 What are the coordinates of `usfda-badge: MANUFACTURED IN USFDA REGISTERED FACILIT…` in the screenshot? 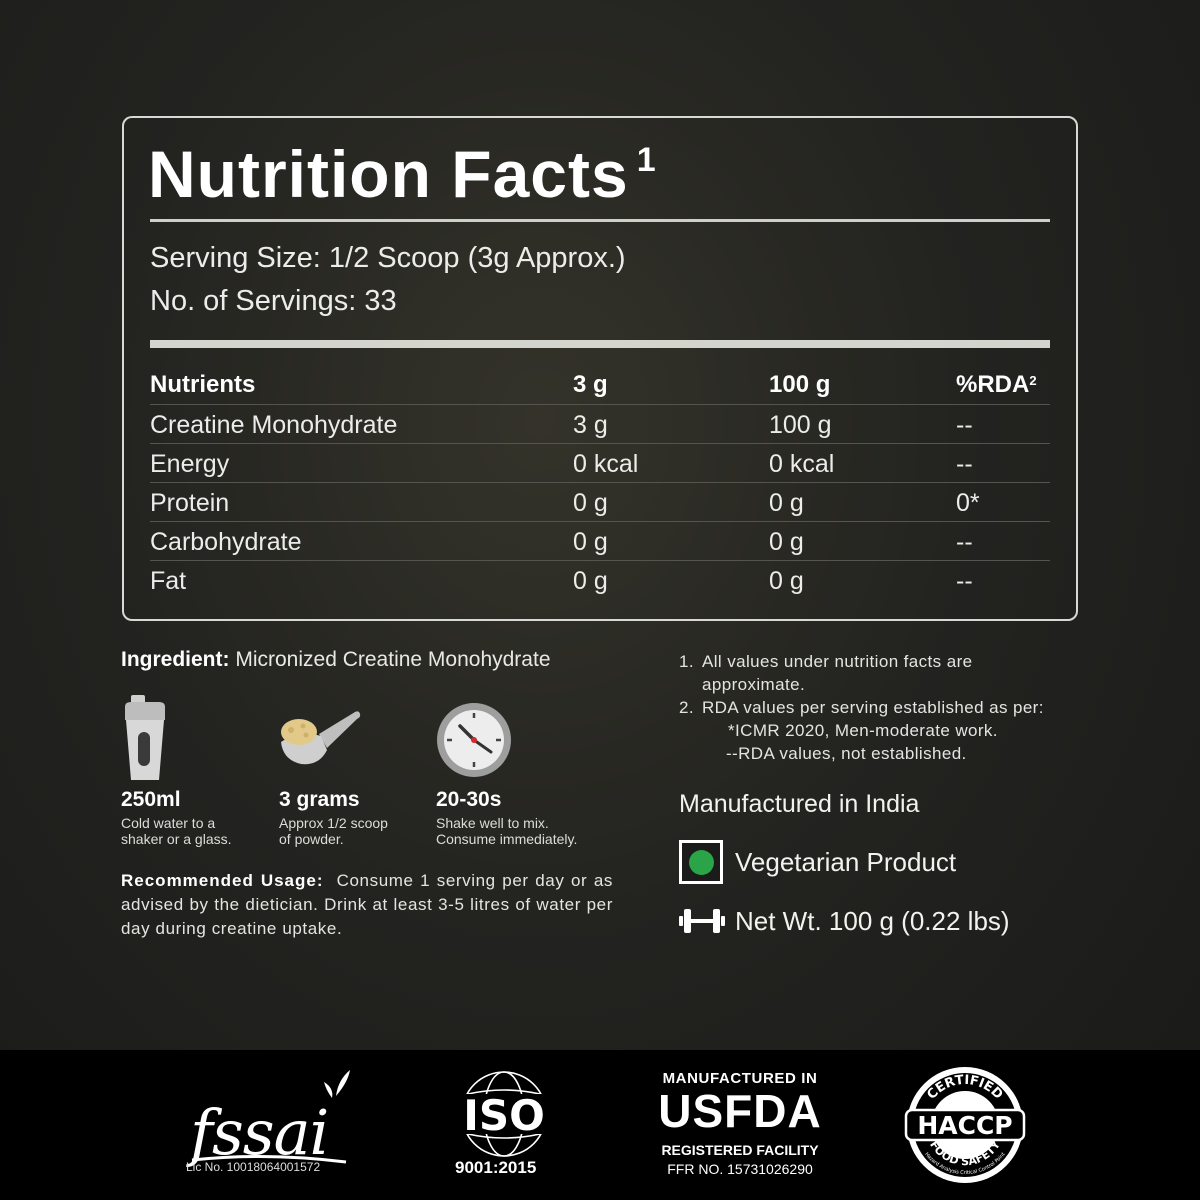 It's located at (740, 1123).